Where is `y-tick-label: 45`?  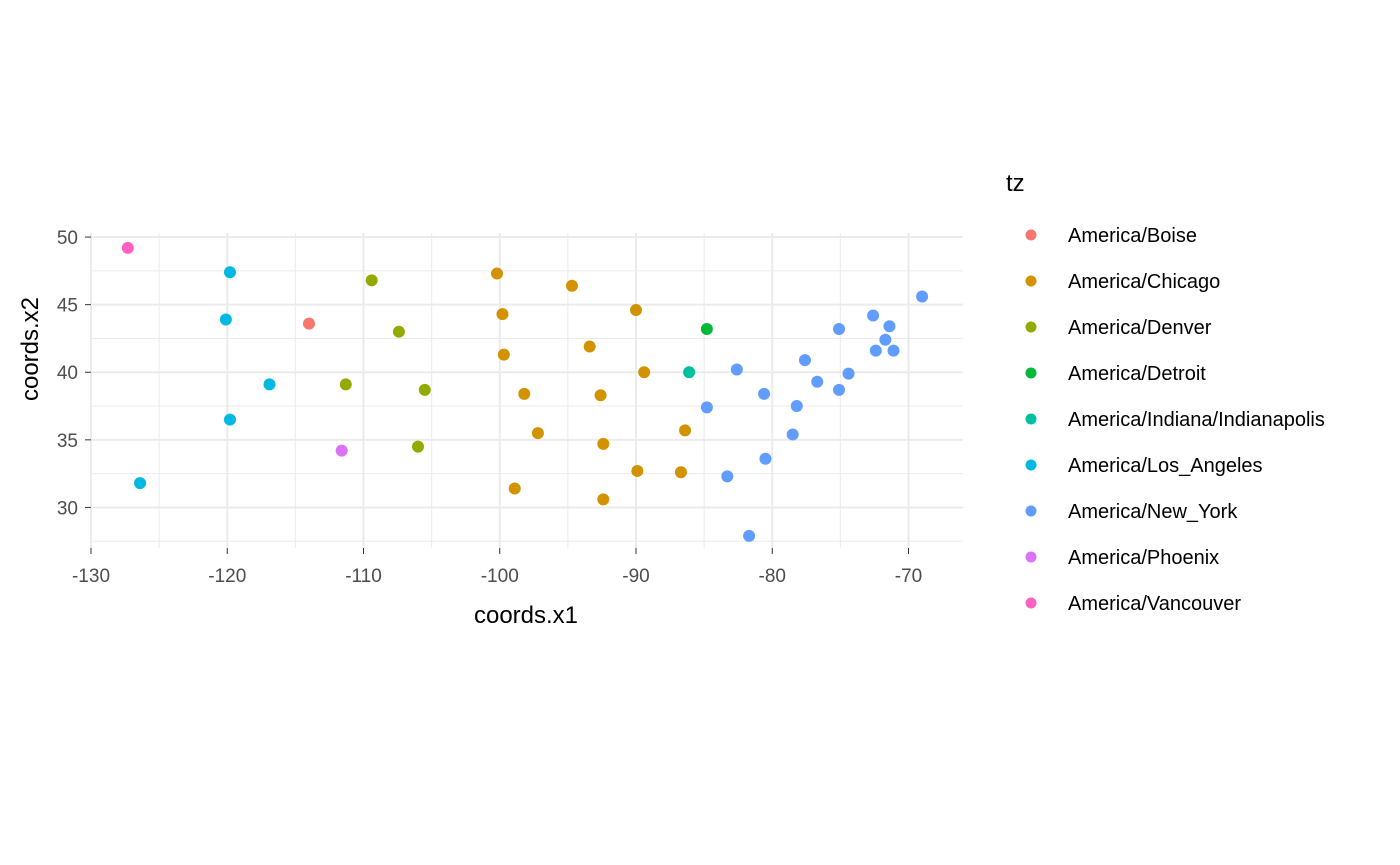 y-tick-label: 45 is located at coordinates (67, 306).